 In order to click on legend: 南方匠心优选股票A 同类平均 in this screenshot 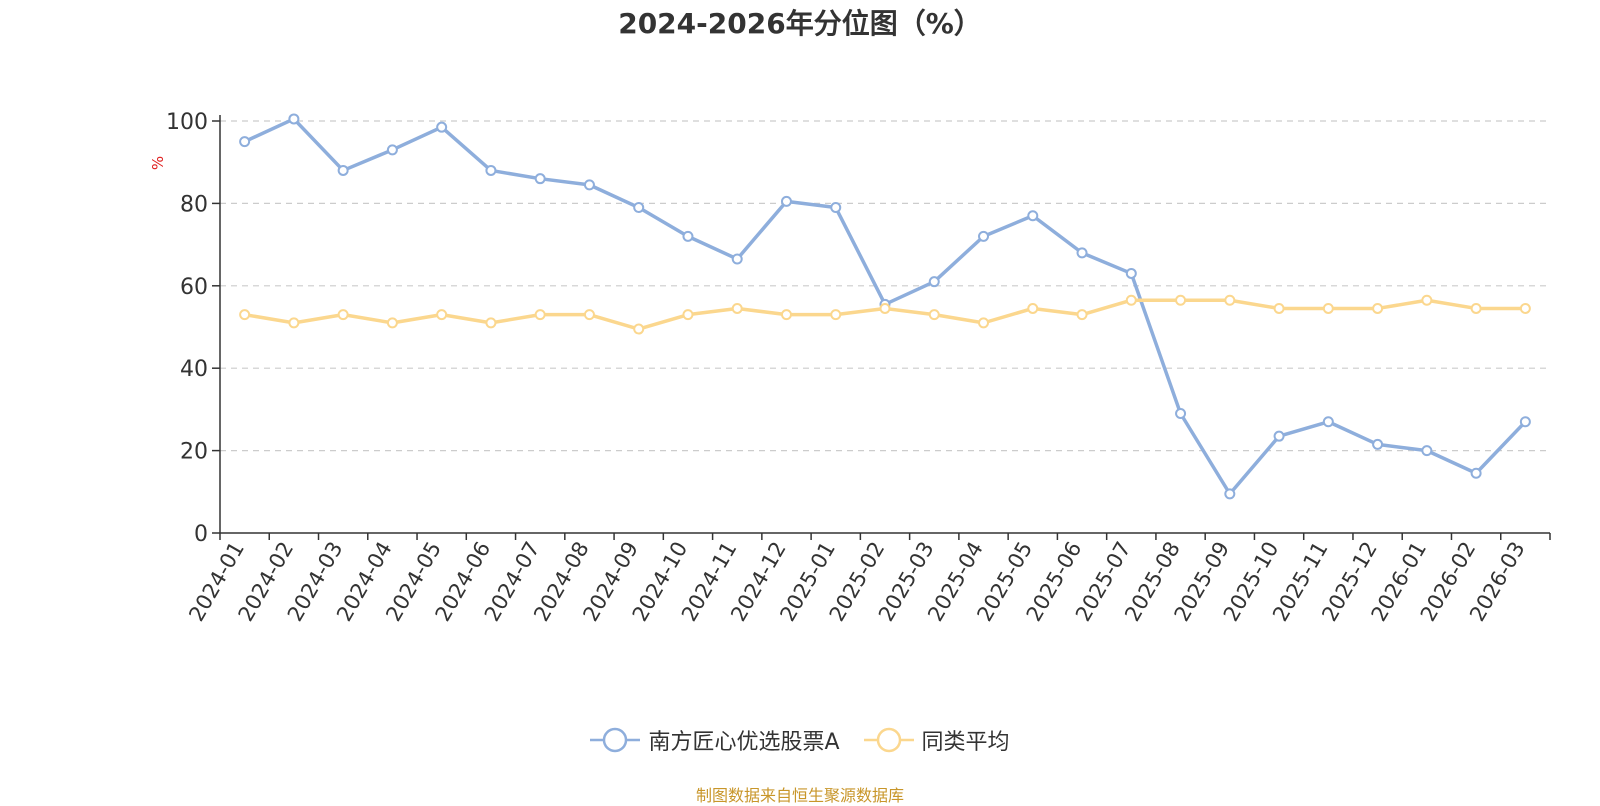, I will do `click(800, 740)`.